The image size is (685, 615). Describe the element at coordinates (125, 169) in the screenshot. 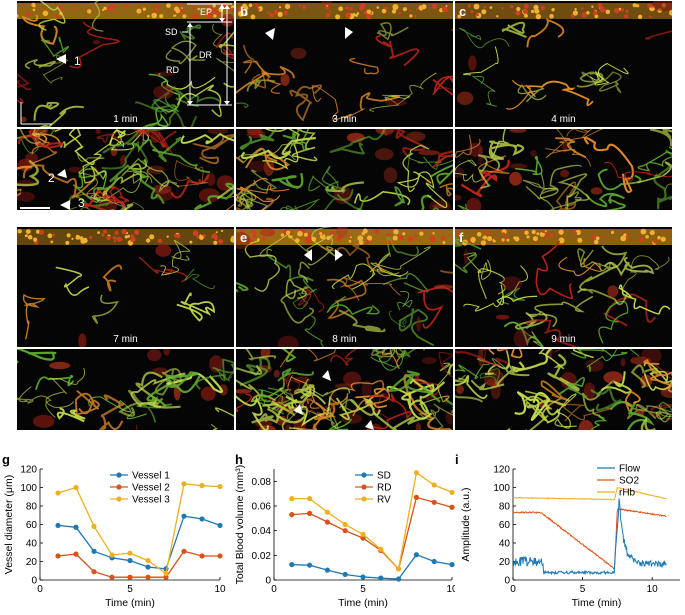

I see `en-face-image-a` at that location.